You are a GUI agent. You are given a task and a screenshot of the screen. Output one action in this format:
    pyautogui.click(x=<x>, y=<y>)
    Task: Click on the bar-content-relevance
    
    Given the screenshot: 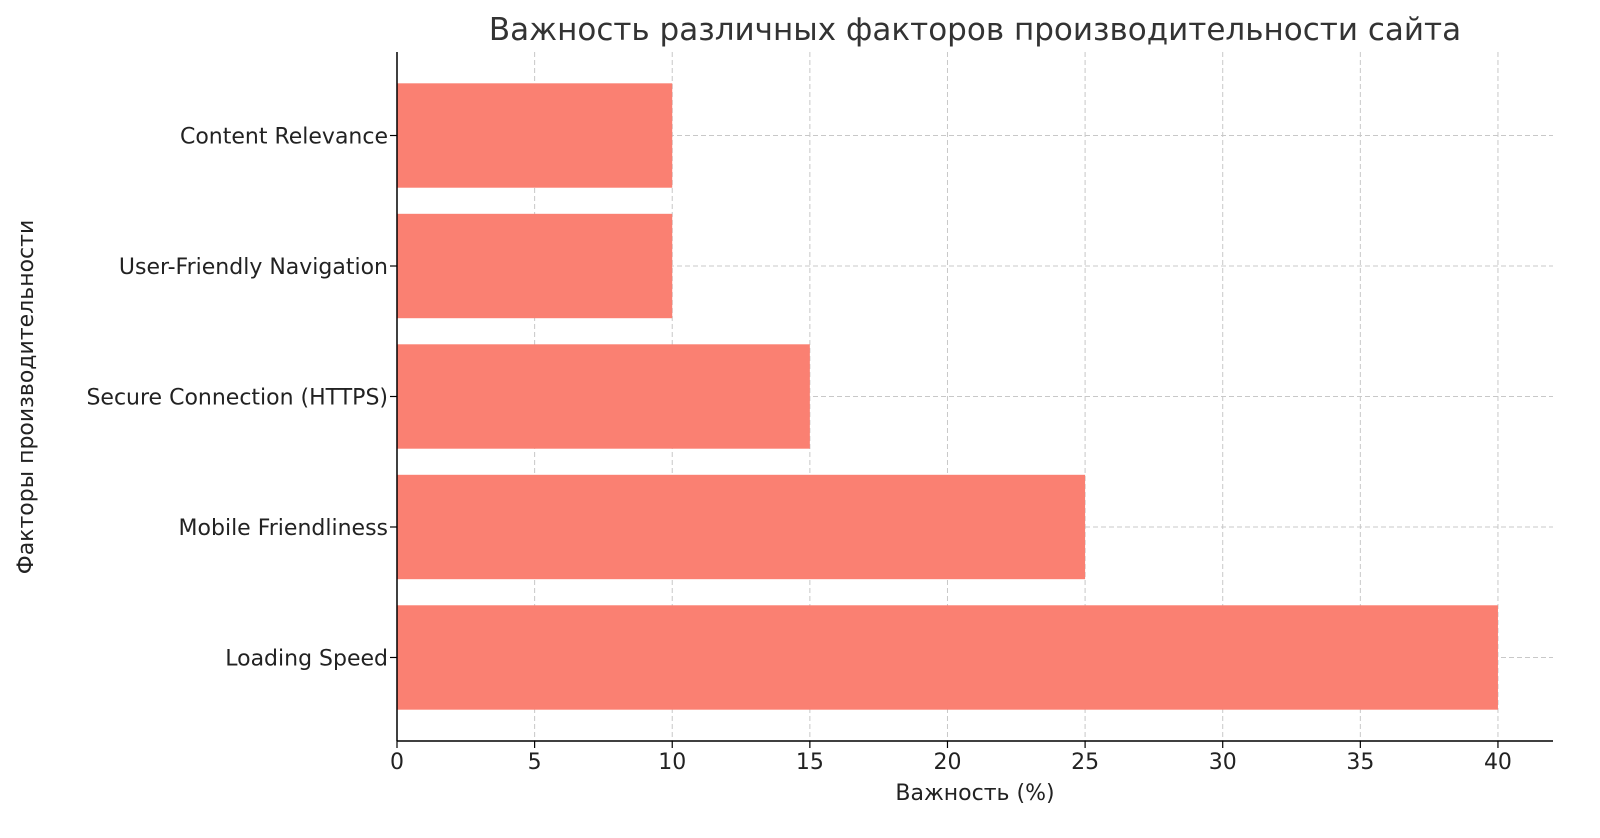 What is the action you would take?
    pyautogui.click(x=535, y=135)
    